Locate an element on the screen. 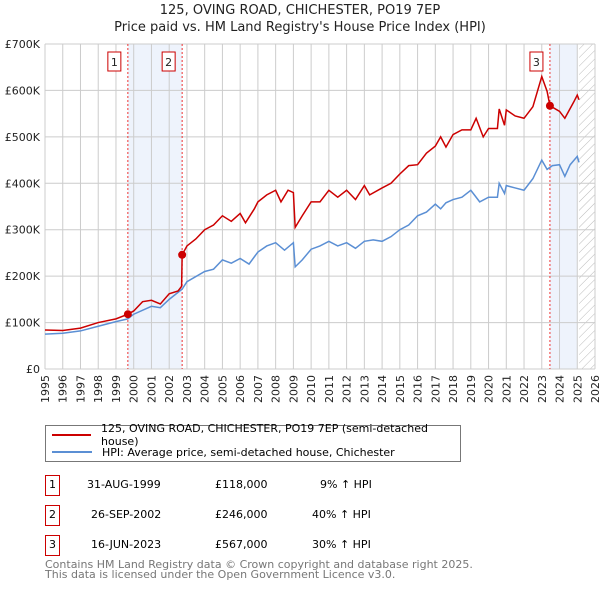 The height and width of the screenshot is (590, 600). sale-date: 26-SEP-2002 is located at coordinates (126, 514).